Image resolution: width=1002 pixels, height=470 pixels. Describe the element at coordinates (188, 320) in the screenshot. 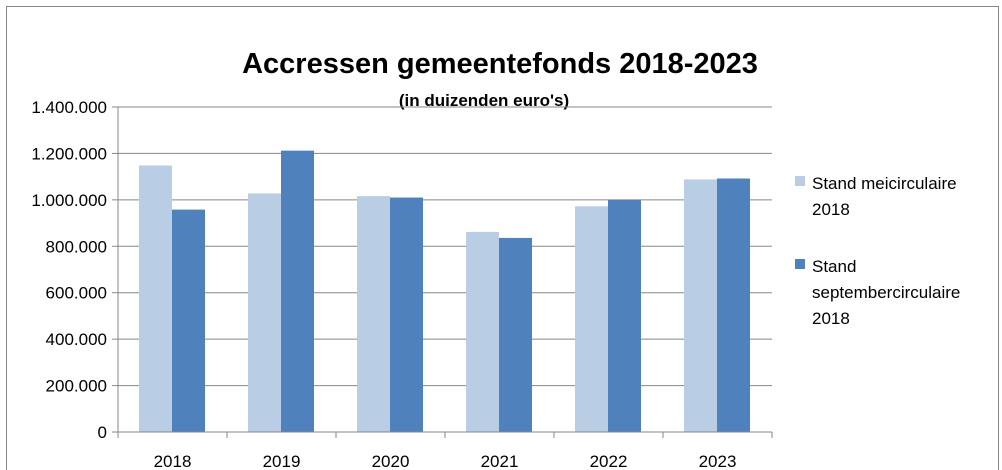

I see `bar-series-2-2018` at that location.